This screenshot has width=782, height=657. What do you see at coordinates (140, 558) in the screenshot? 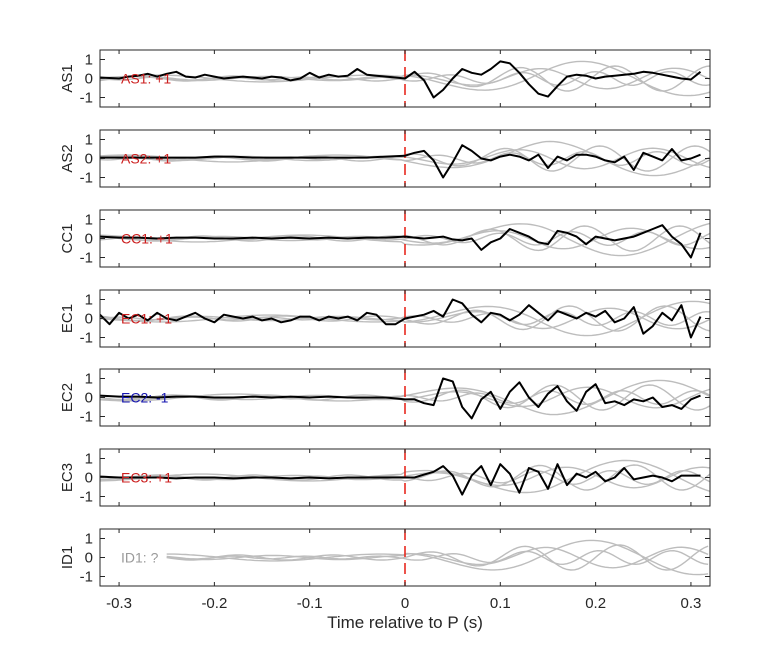
I see `polarity-annotation-id1: ID1: ?` at bounding box center [140, 558].